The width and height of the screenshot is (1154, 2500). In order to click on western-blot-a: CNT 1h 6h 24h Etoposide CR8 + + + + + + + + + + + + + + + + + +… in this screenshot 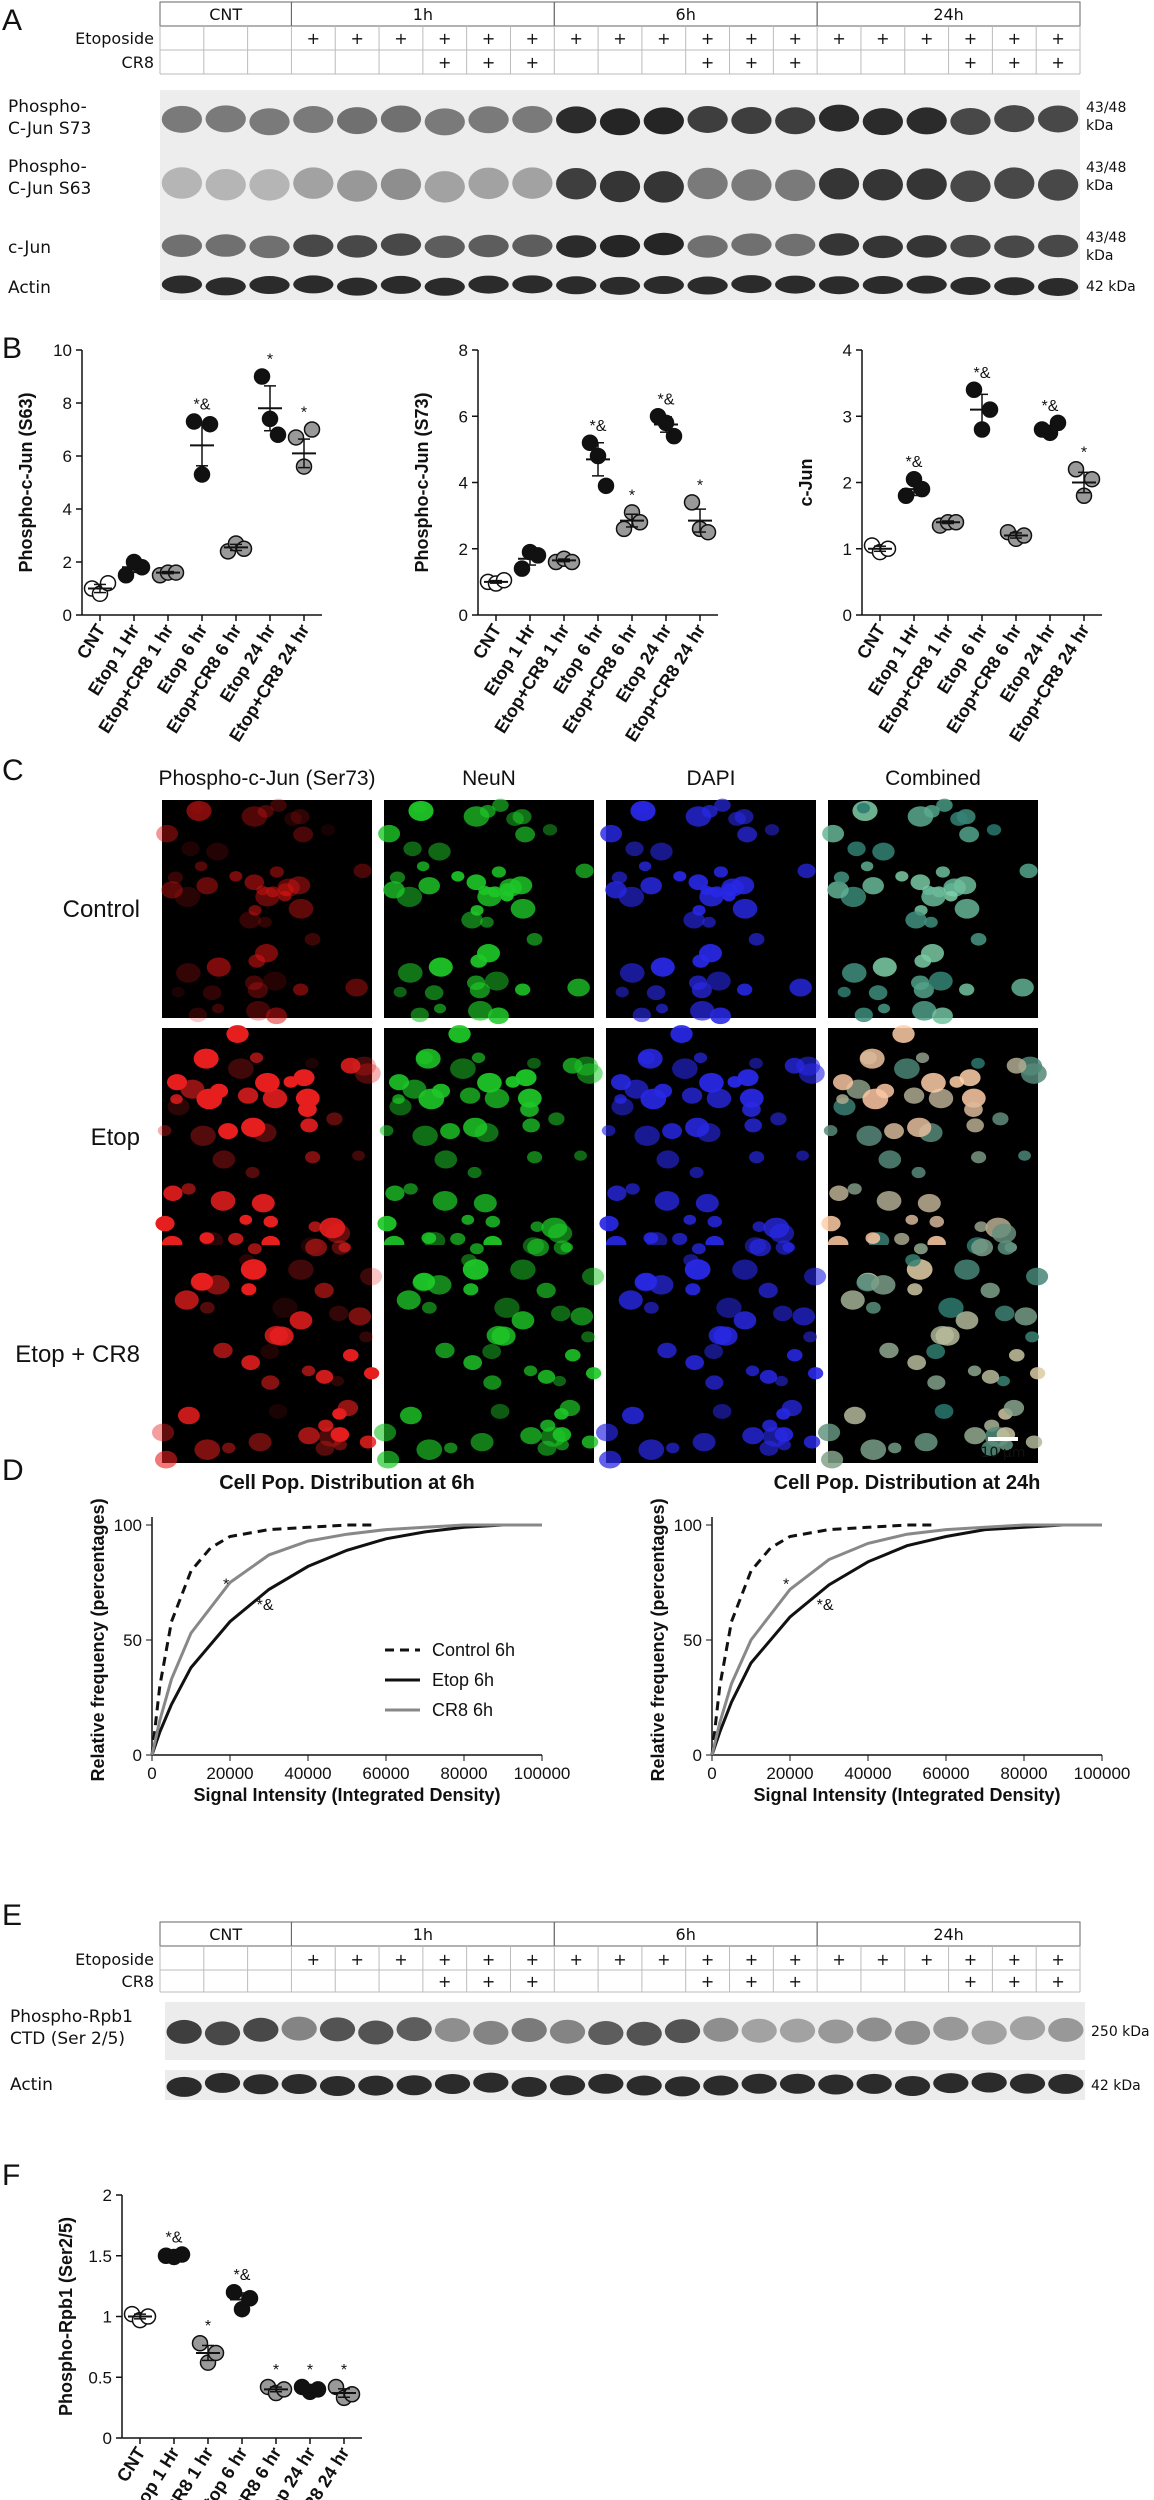, I will do `click(572, 150)`.